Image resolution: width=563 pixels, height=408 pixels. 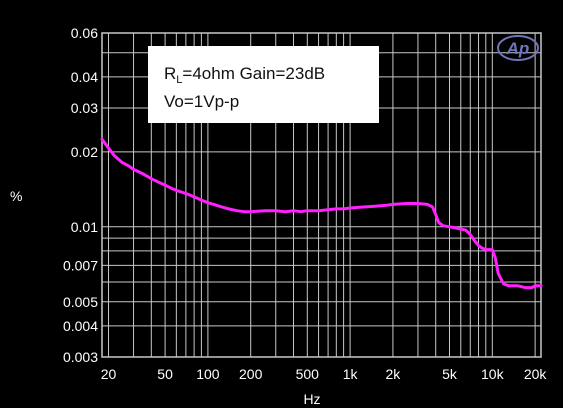 I want to click on y-tick-label: 0.04, so click(x=84, y=77).